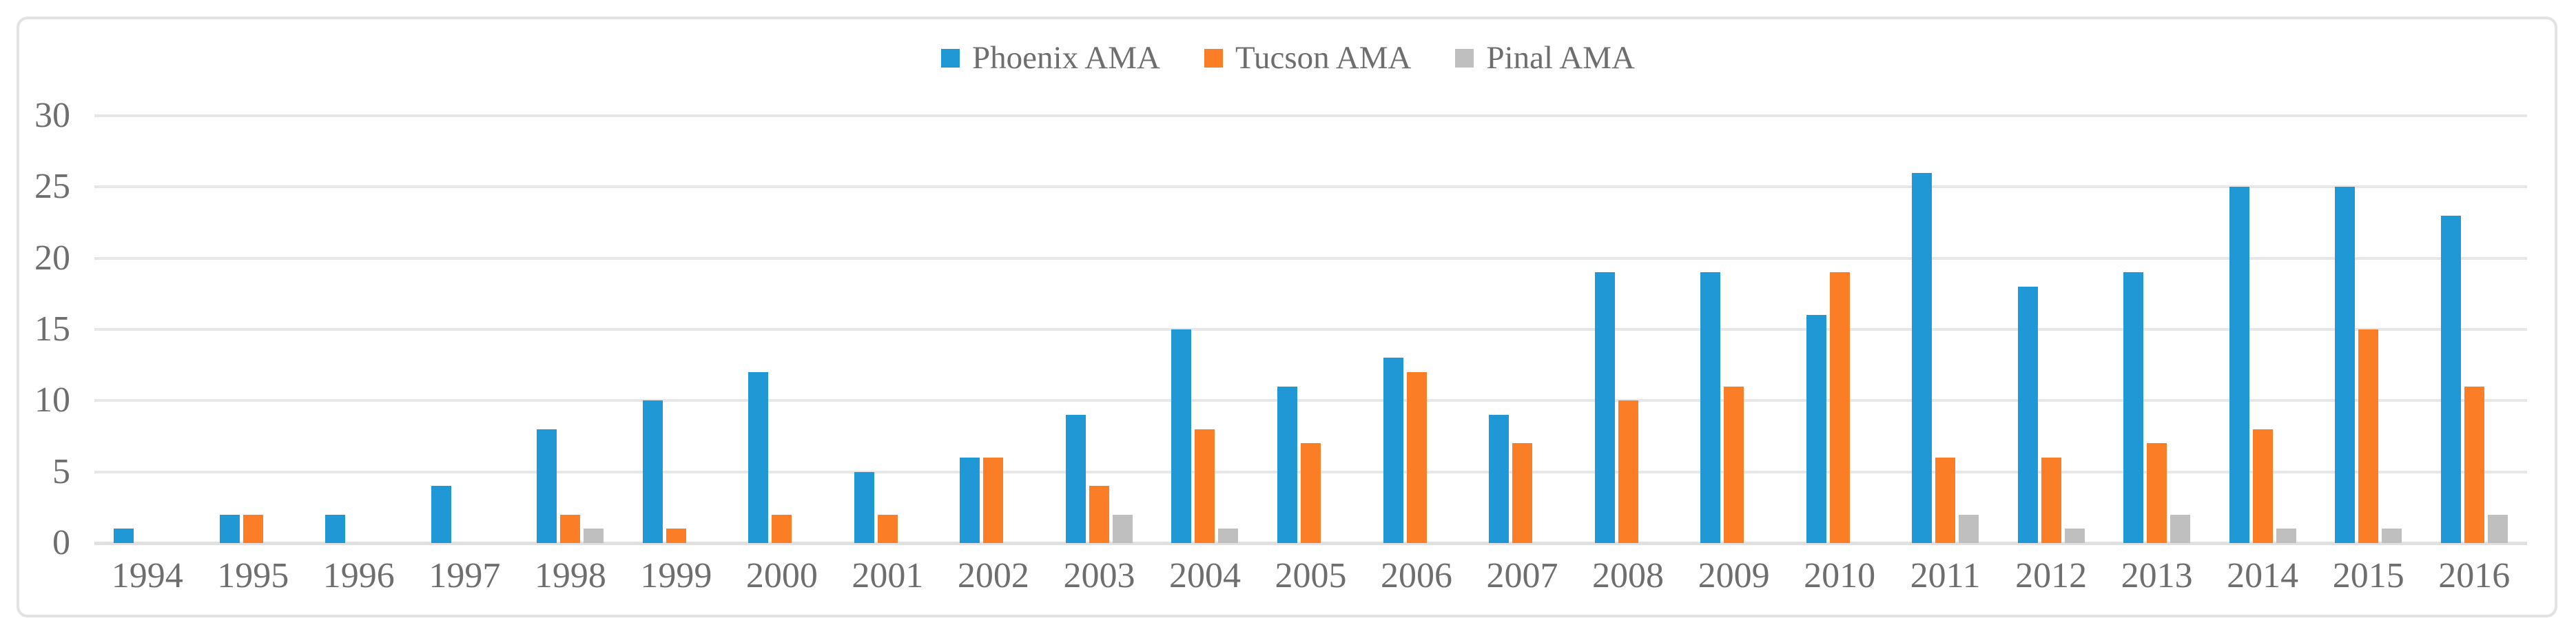  Describe the element at coordinates (253, 575) in the screenshot. I see `x-tick-label-1995: 1995` at that location.